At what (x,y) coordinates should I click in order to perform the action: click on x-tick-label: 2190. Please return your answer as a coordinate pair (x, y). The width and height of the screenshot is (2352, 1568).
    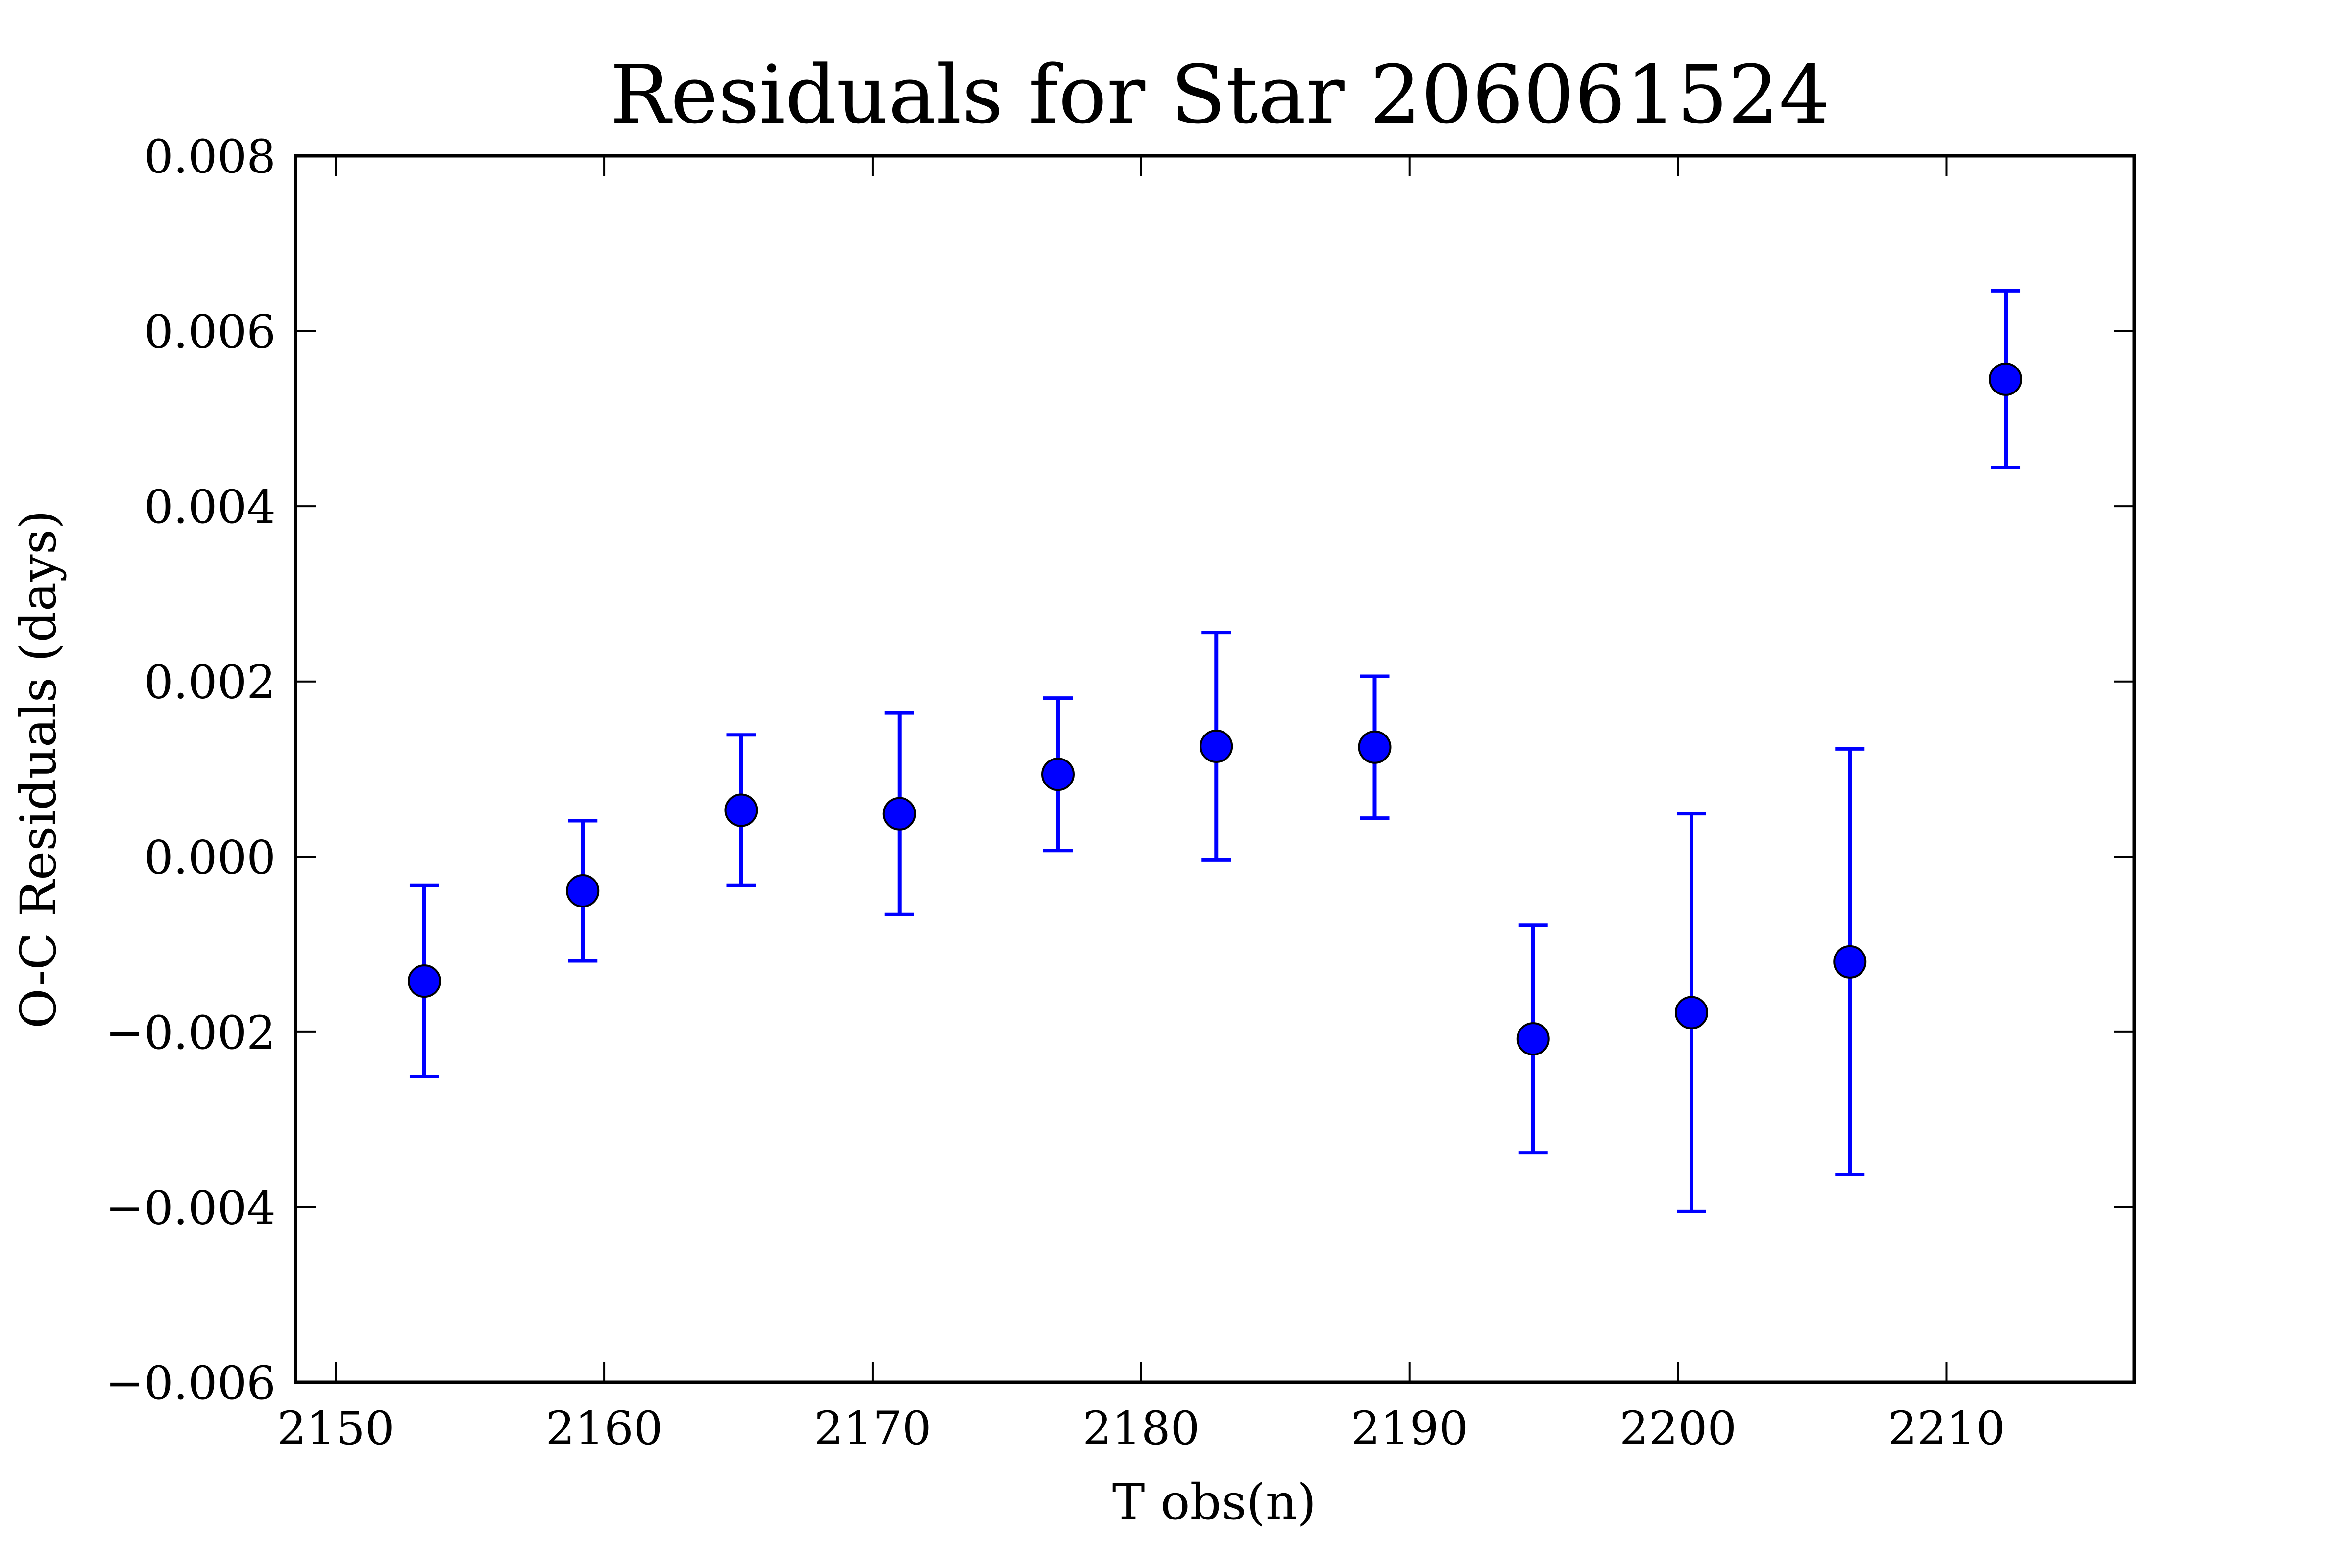
    Looking at the image, I should click on (1409, 1428).